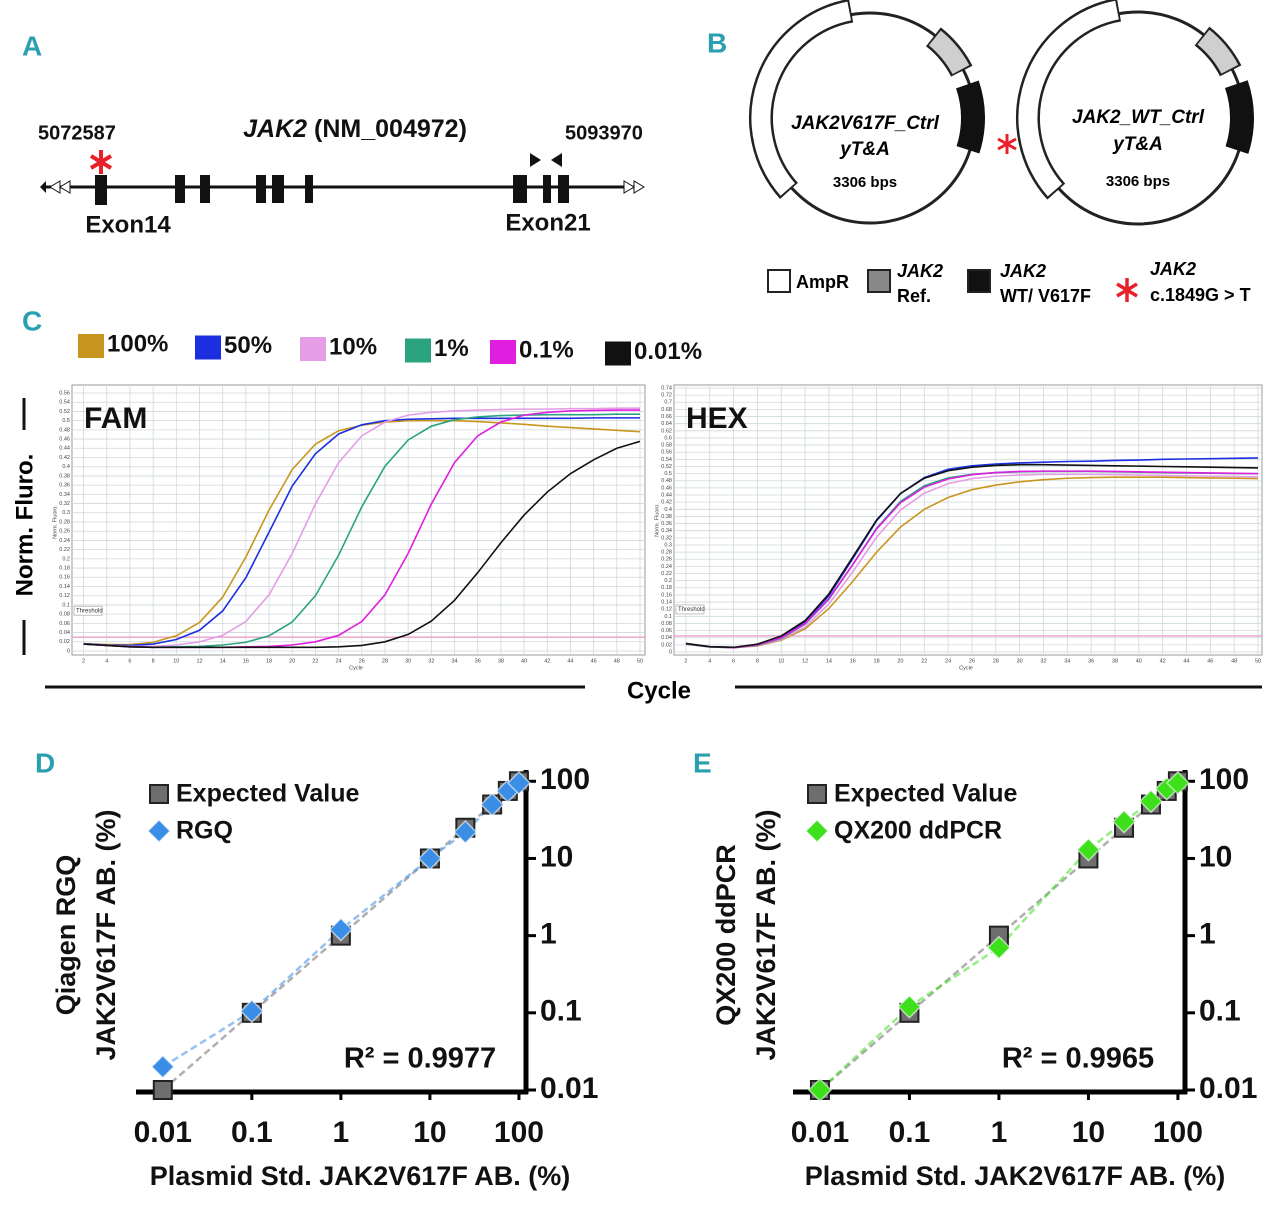  What do you see at coordinates (1234, 661) in the screenshot?
I see `x-tick-label: 48` at bounding box center [1234, 661].